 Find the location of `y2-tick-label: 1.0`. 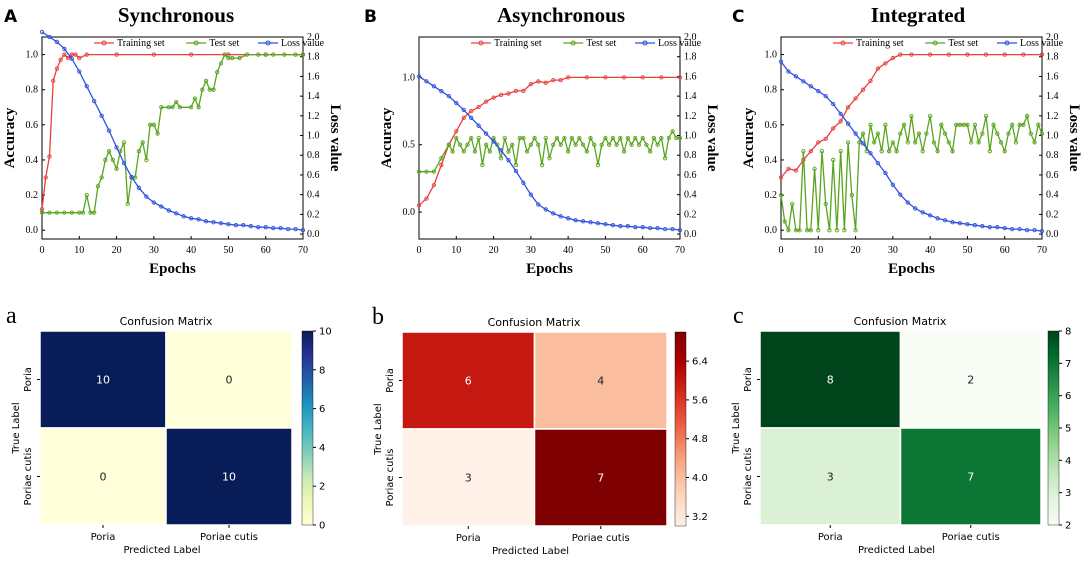

y2-tick-label: 1.0 is located at coordinates (1052, 136).